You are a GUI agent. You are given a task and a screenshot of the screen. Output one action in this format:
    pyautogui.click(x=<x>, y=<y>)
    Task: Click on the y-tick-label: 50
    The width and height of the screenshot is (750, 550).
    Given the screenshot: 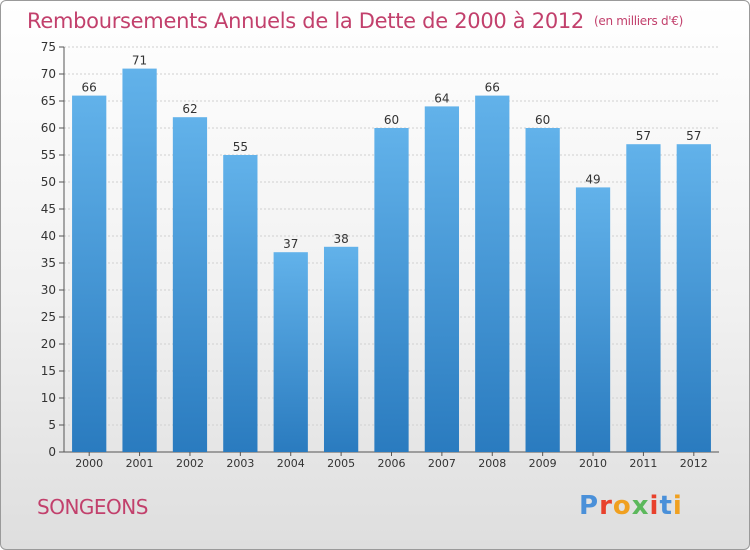 What is the action you would take?
    pyautogui.click(x=48, y=182)
    